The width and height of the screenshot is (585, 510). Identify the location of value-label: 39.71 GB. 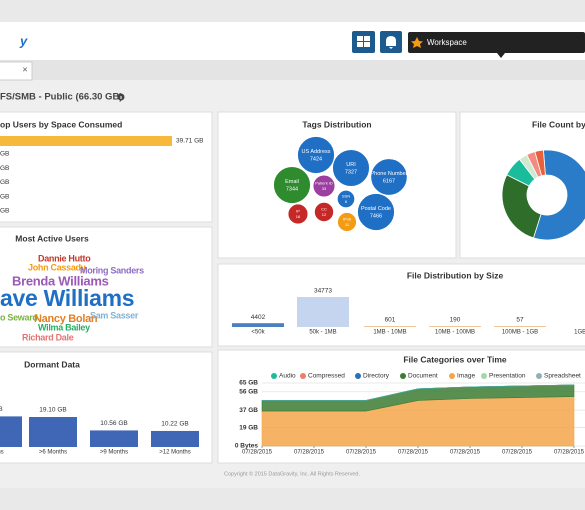
(189, 141).